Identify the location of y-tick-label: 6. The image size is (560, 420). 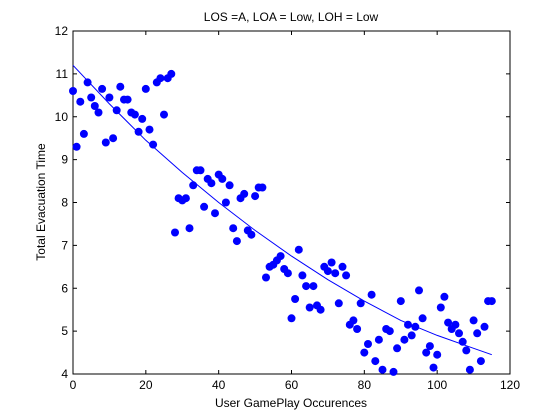
(64, 288).